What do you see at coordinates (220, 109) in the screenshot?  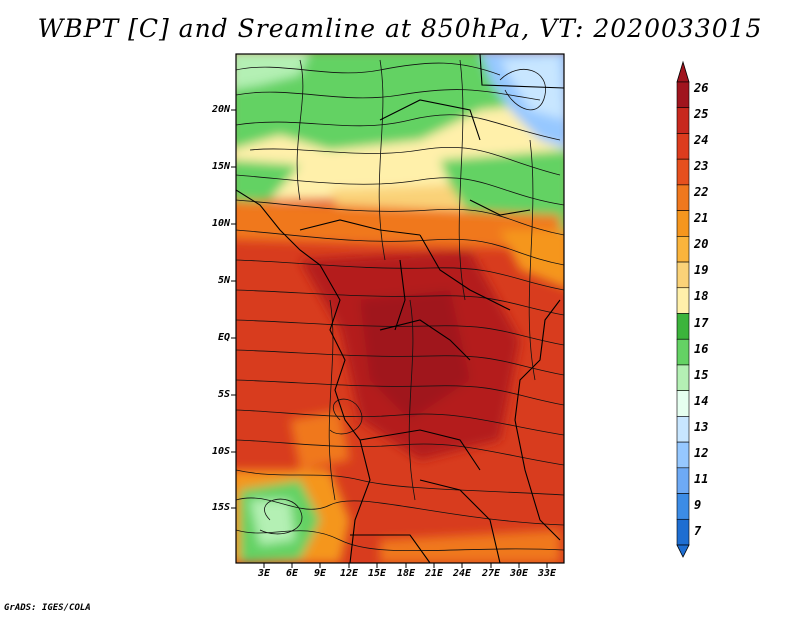 I see `lat-label: 20N` at bounding box center [220, 109].